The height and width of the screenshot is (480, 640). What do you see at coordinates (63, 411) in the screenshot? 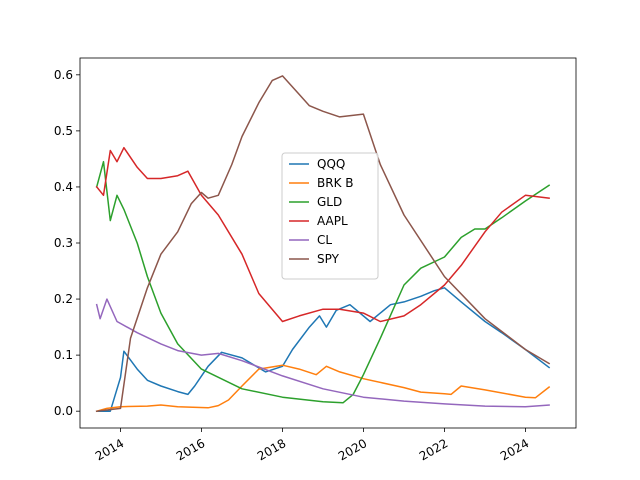
I see `y-tick-label: 0.0` at bounding box center [63, 411].